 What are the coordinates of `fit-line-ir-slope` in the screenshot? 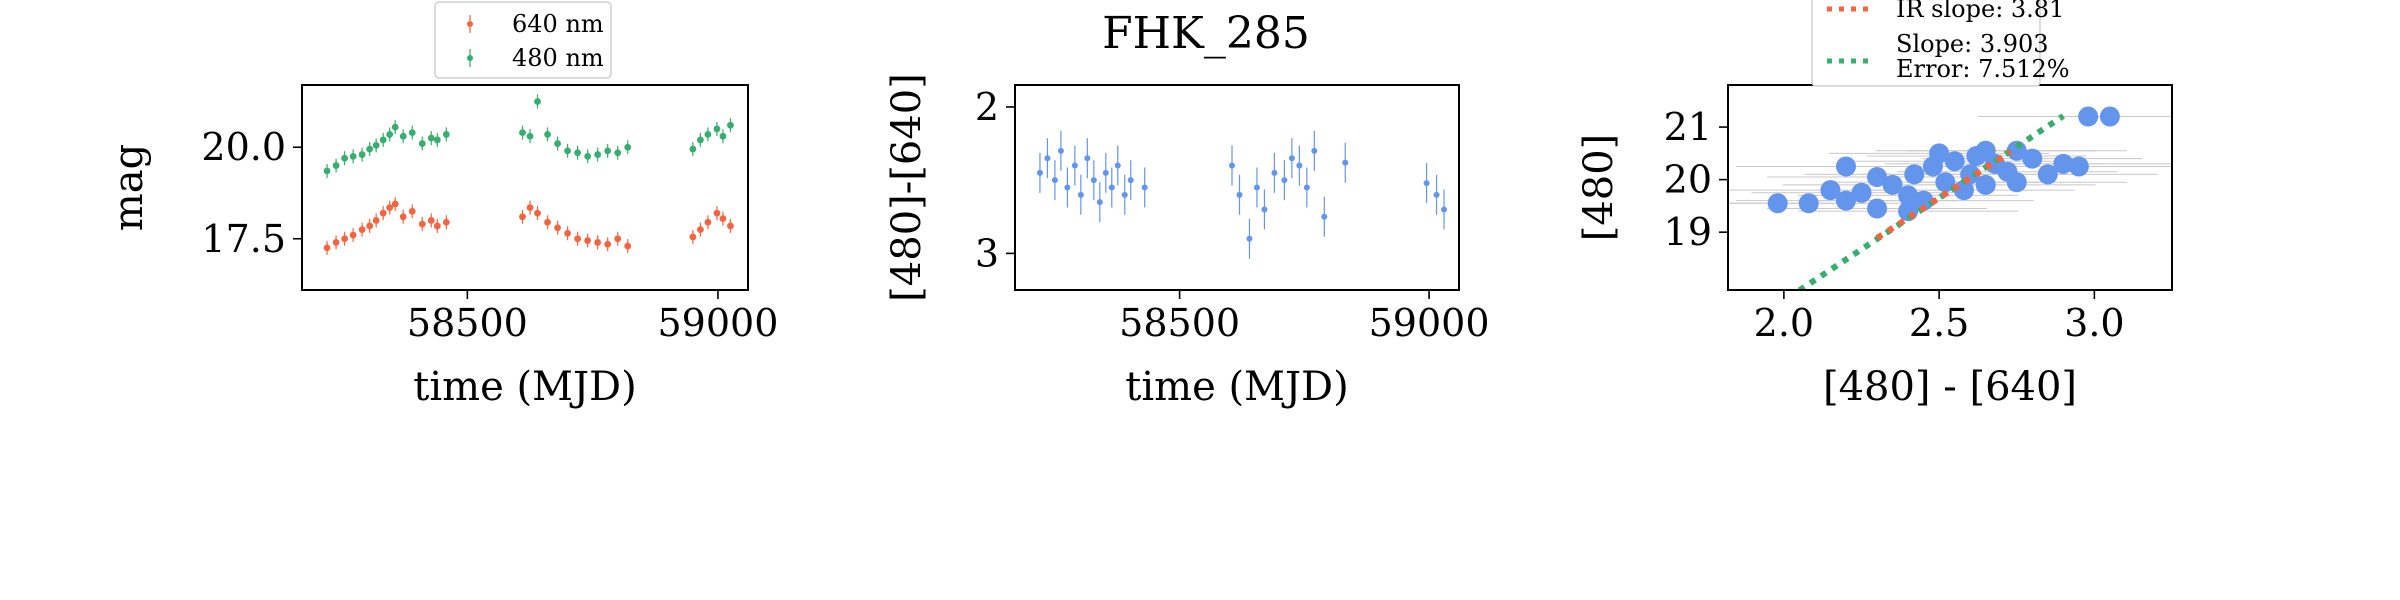 It's located at (1944, 195).